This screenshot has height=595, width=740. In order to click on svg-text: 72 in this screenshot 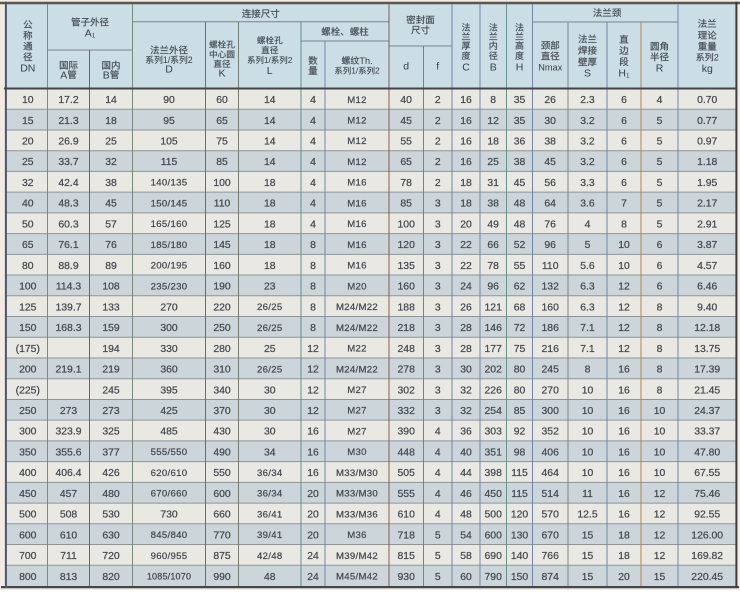, I will do `click(520, 328)`.